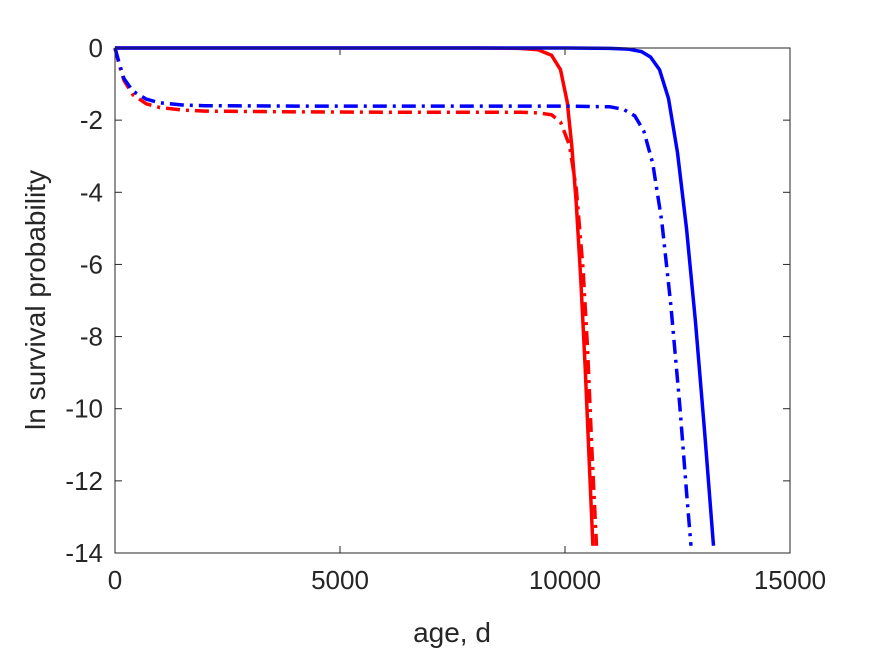 This screenshot has height=656, width=875. I want to click on y-tick-label: -10, so click(84, 409).